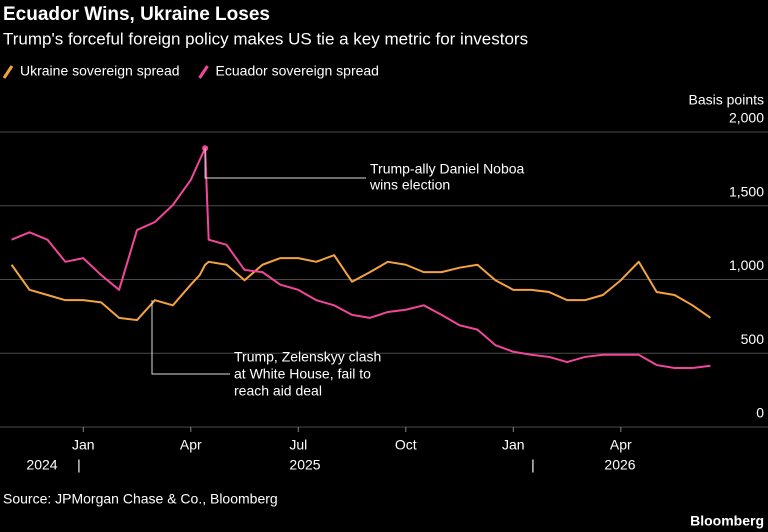 The width and height of the screenshot is (768, 532). Describe the element at coordinates (619, 465) in the screenshot. I see `year-label: 2026` at that location.